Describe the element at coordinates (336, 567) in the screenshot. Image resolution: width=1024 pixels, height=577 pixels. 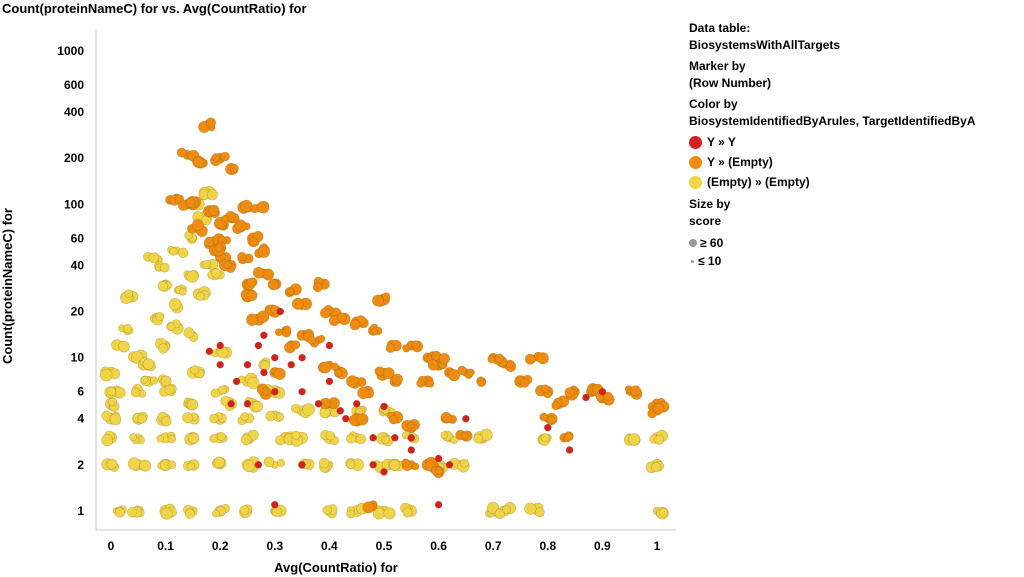
I see `x-axis-label: Avg(CountRatio) for` at that location.